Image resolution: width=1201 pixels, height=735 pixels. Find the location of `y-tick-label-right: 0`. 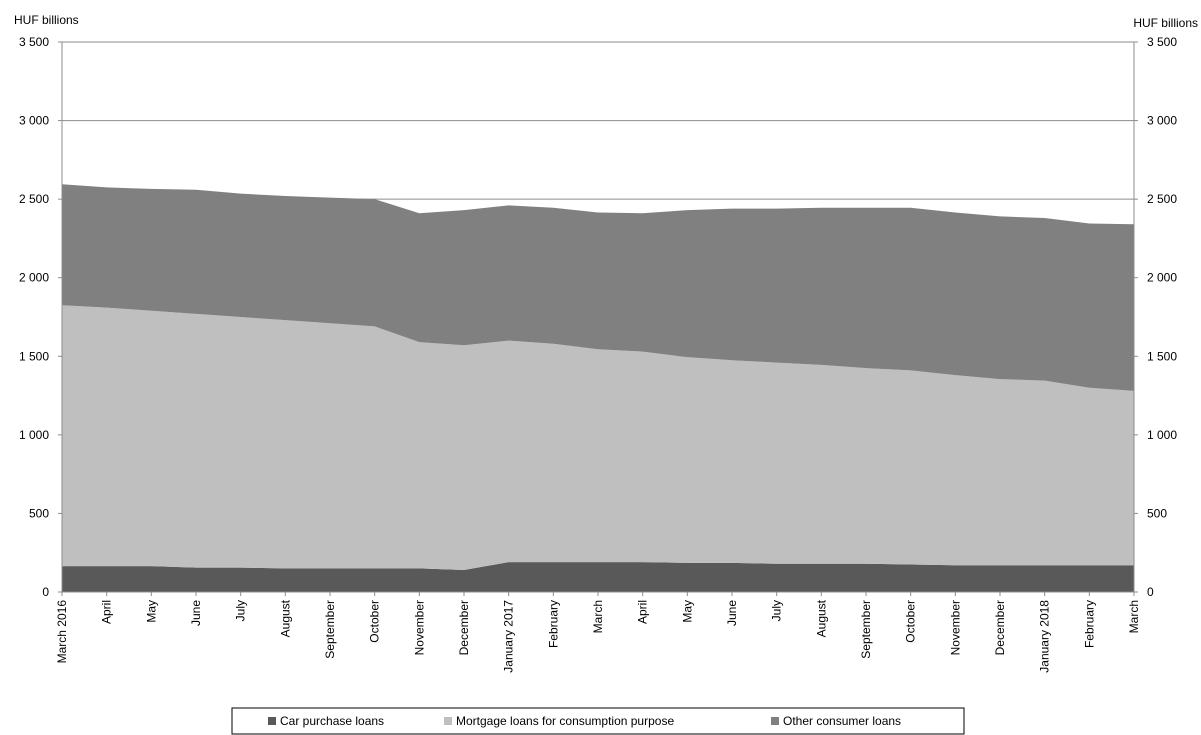

y-tick-label-right: 0 is located at coordinates (1150, 592).